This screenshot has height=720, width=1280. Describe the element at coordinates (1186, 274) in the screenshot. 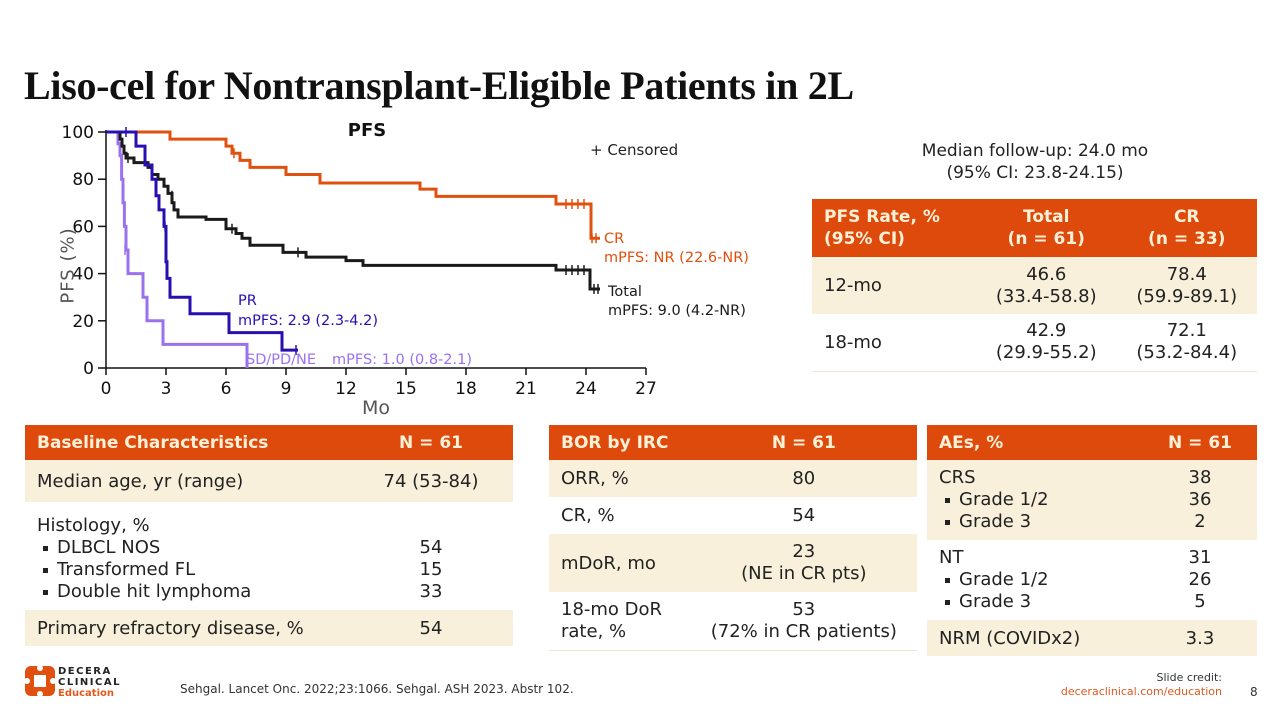

I see `value: 78.4` at that location.